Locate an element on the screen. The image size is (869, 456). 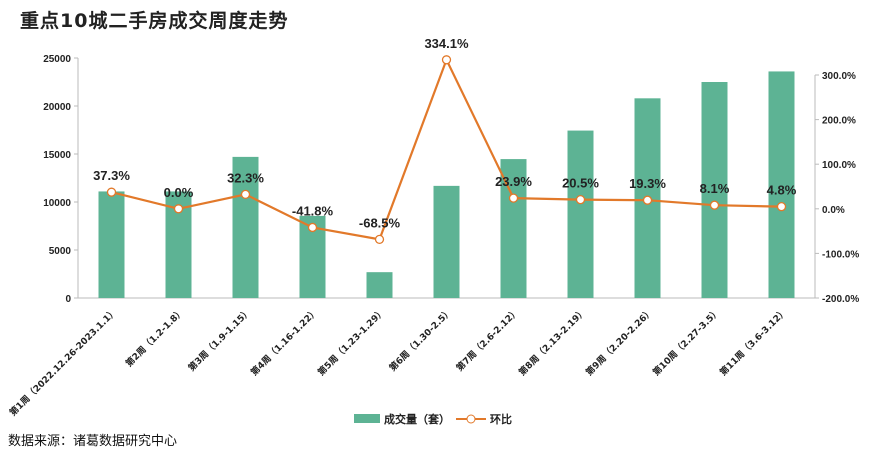
y-left-tick-label: 10000 is located at coordinates (57, 203).